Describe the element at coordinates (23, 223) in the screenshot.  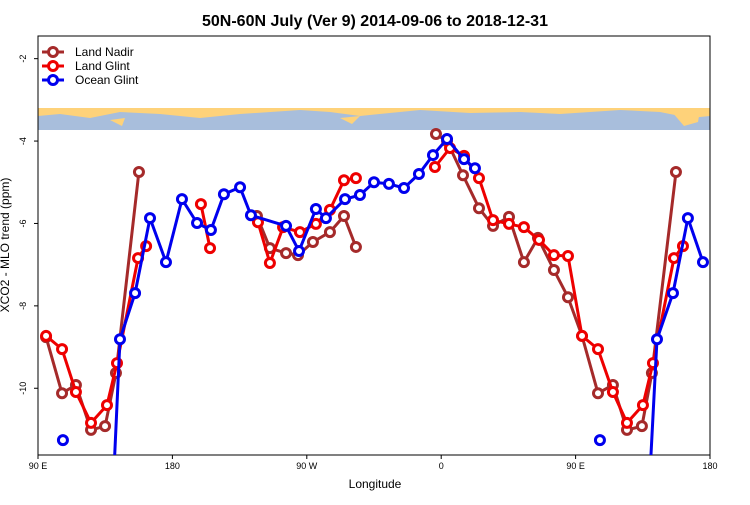
I see `y-tick-label: -6` at that location.